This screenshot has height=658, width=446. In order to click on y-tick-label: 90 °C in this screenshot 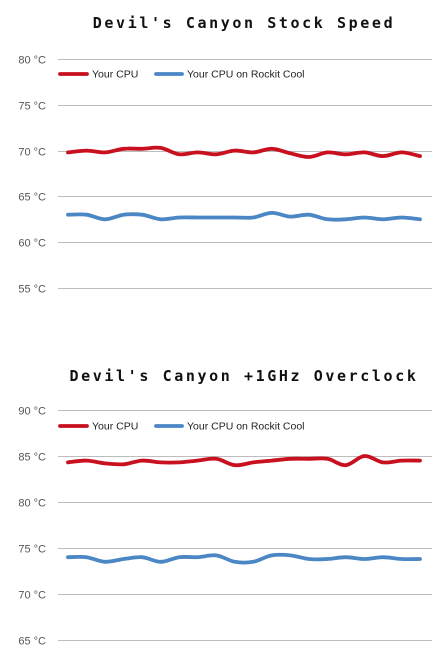, I will do `click(32, 412)`.